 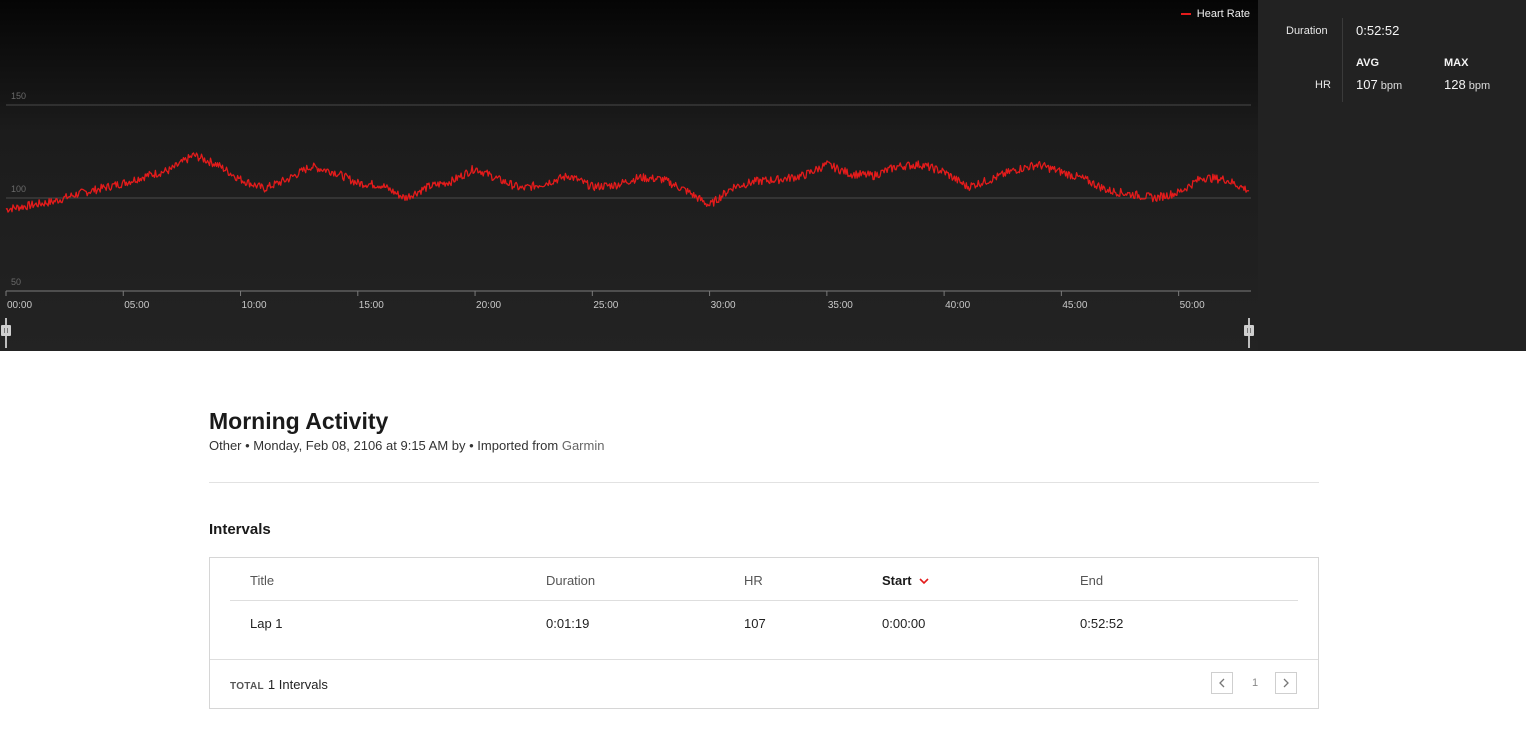 What do you see at coordinates (18, 96) in the screenshot?
I see `y-tick-label: 150` at bounding box center [18, 96].